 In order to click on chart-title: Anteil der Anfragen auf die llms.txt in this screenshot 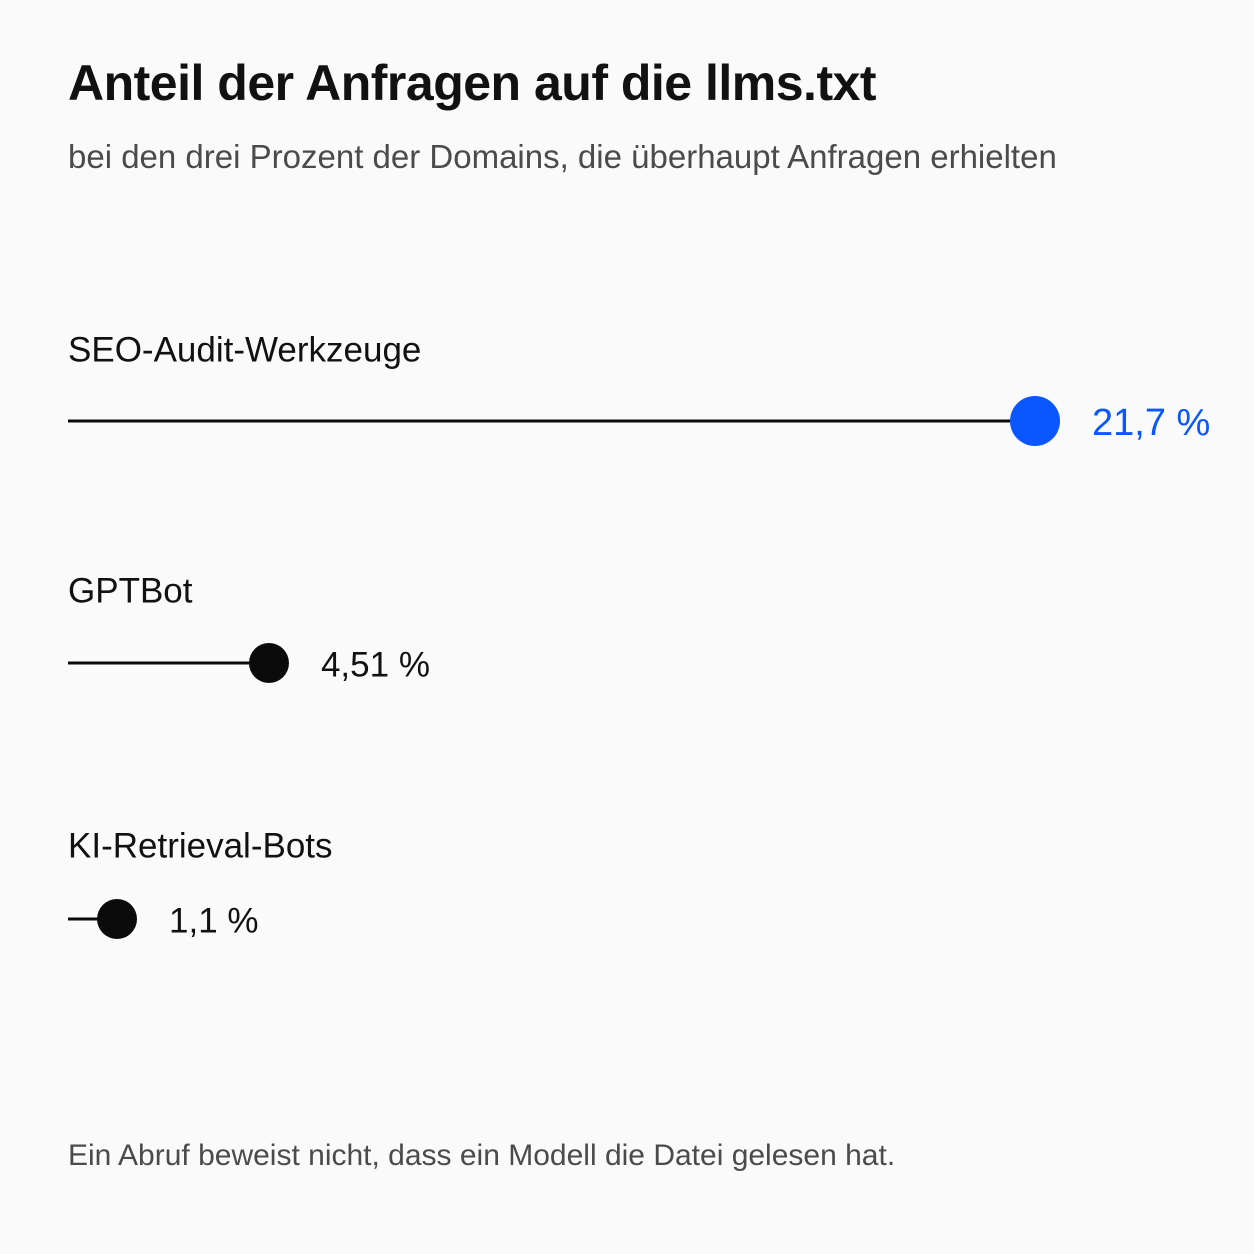, I will do `click(472, 83)`.